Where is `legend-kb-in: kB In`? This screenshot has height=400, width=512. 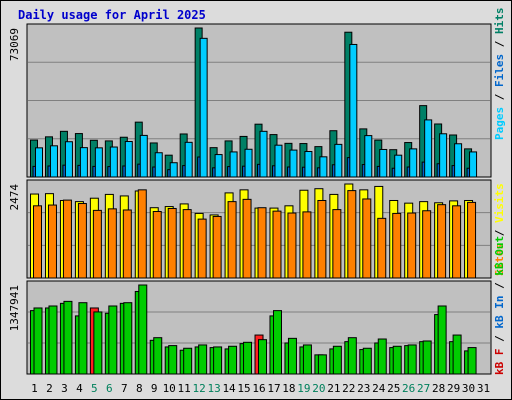 legend-kb-in: kB In is located at coordinates (499, 312).